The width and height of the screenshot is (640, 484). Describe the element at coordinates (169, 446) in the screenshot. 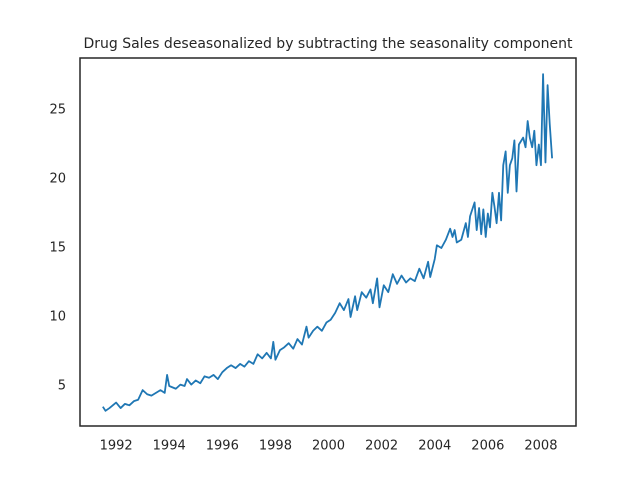

I see `x-tick-label: 1994` at that location.